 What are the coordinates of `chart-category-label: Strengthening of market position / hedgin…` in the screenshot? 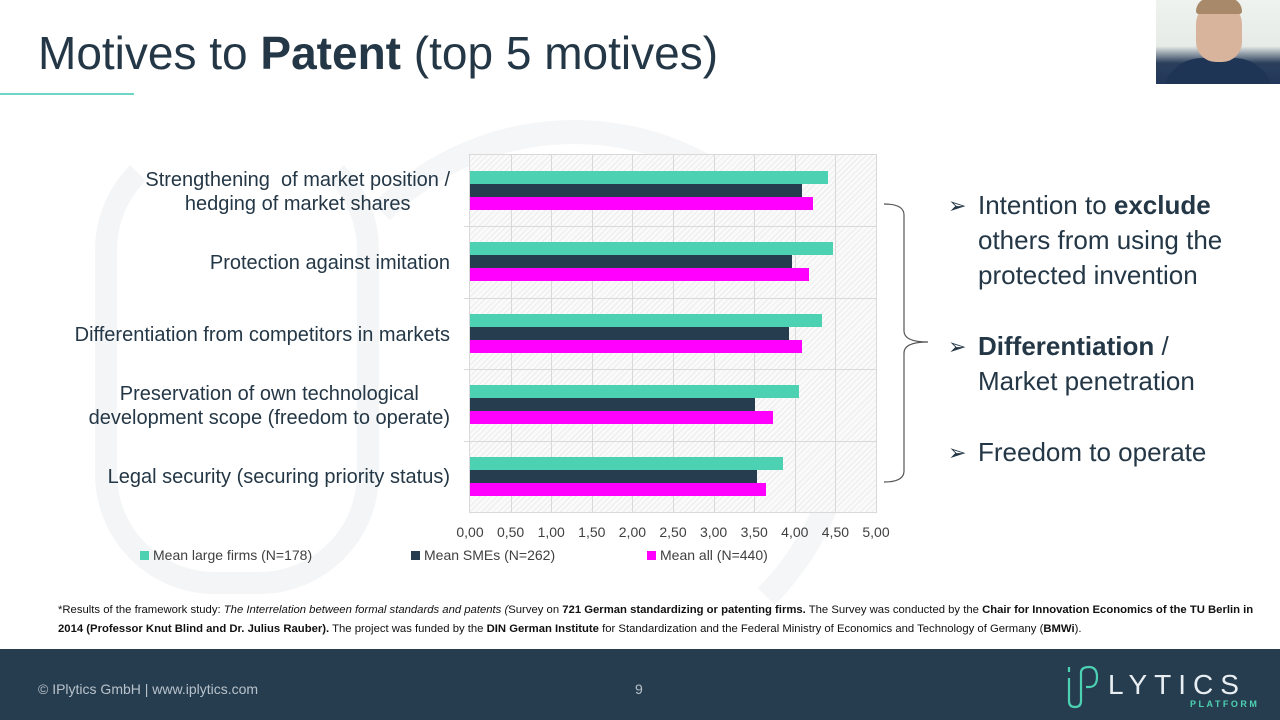 It's located at (297, 191).